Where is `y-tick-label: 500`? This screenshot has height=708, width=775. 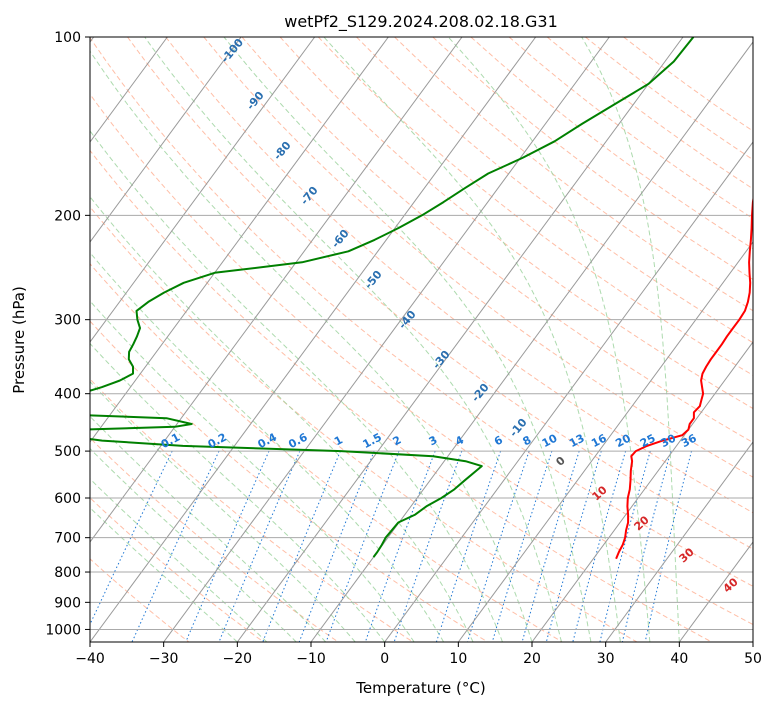
y-tick-label: 500 is located at coordinates (67, 452).